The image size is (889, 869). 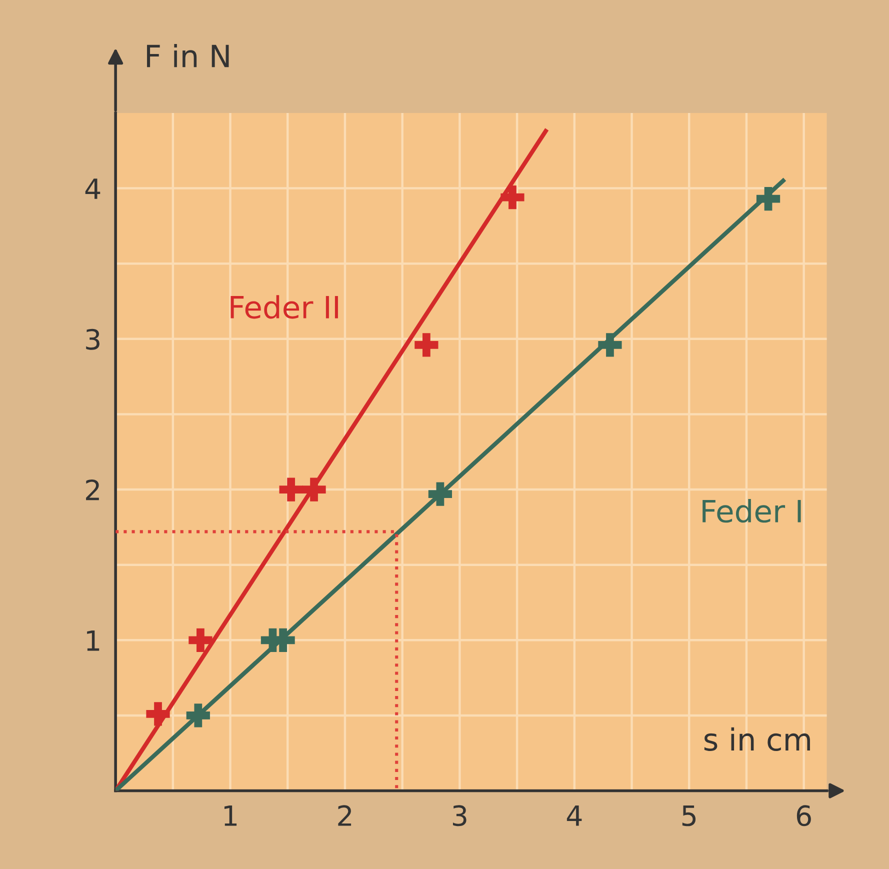 I want to click on x-tick-label: 3, so click(x=459, y=815).